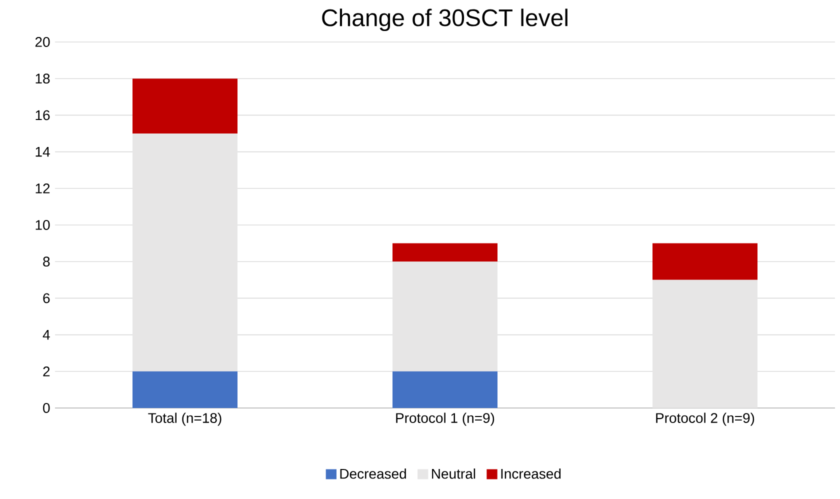 This screenshot has width=840, height=499. What do you see at coordinates (705, 419) in the screenshot?
I see `x-tick-label: Protocol 2 (n=9)` at bounding box center [705, 419].